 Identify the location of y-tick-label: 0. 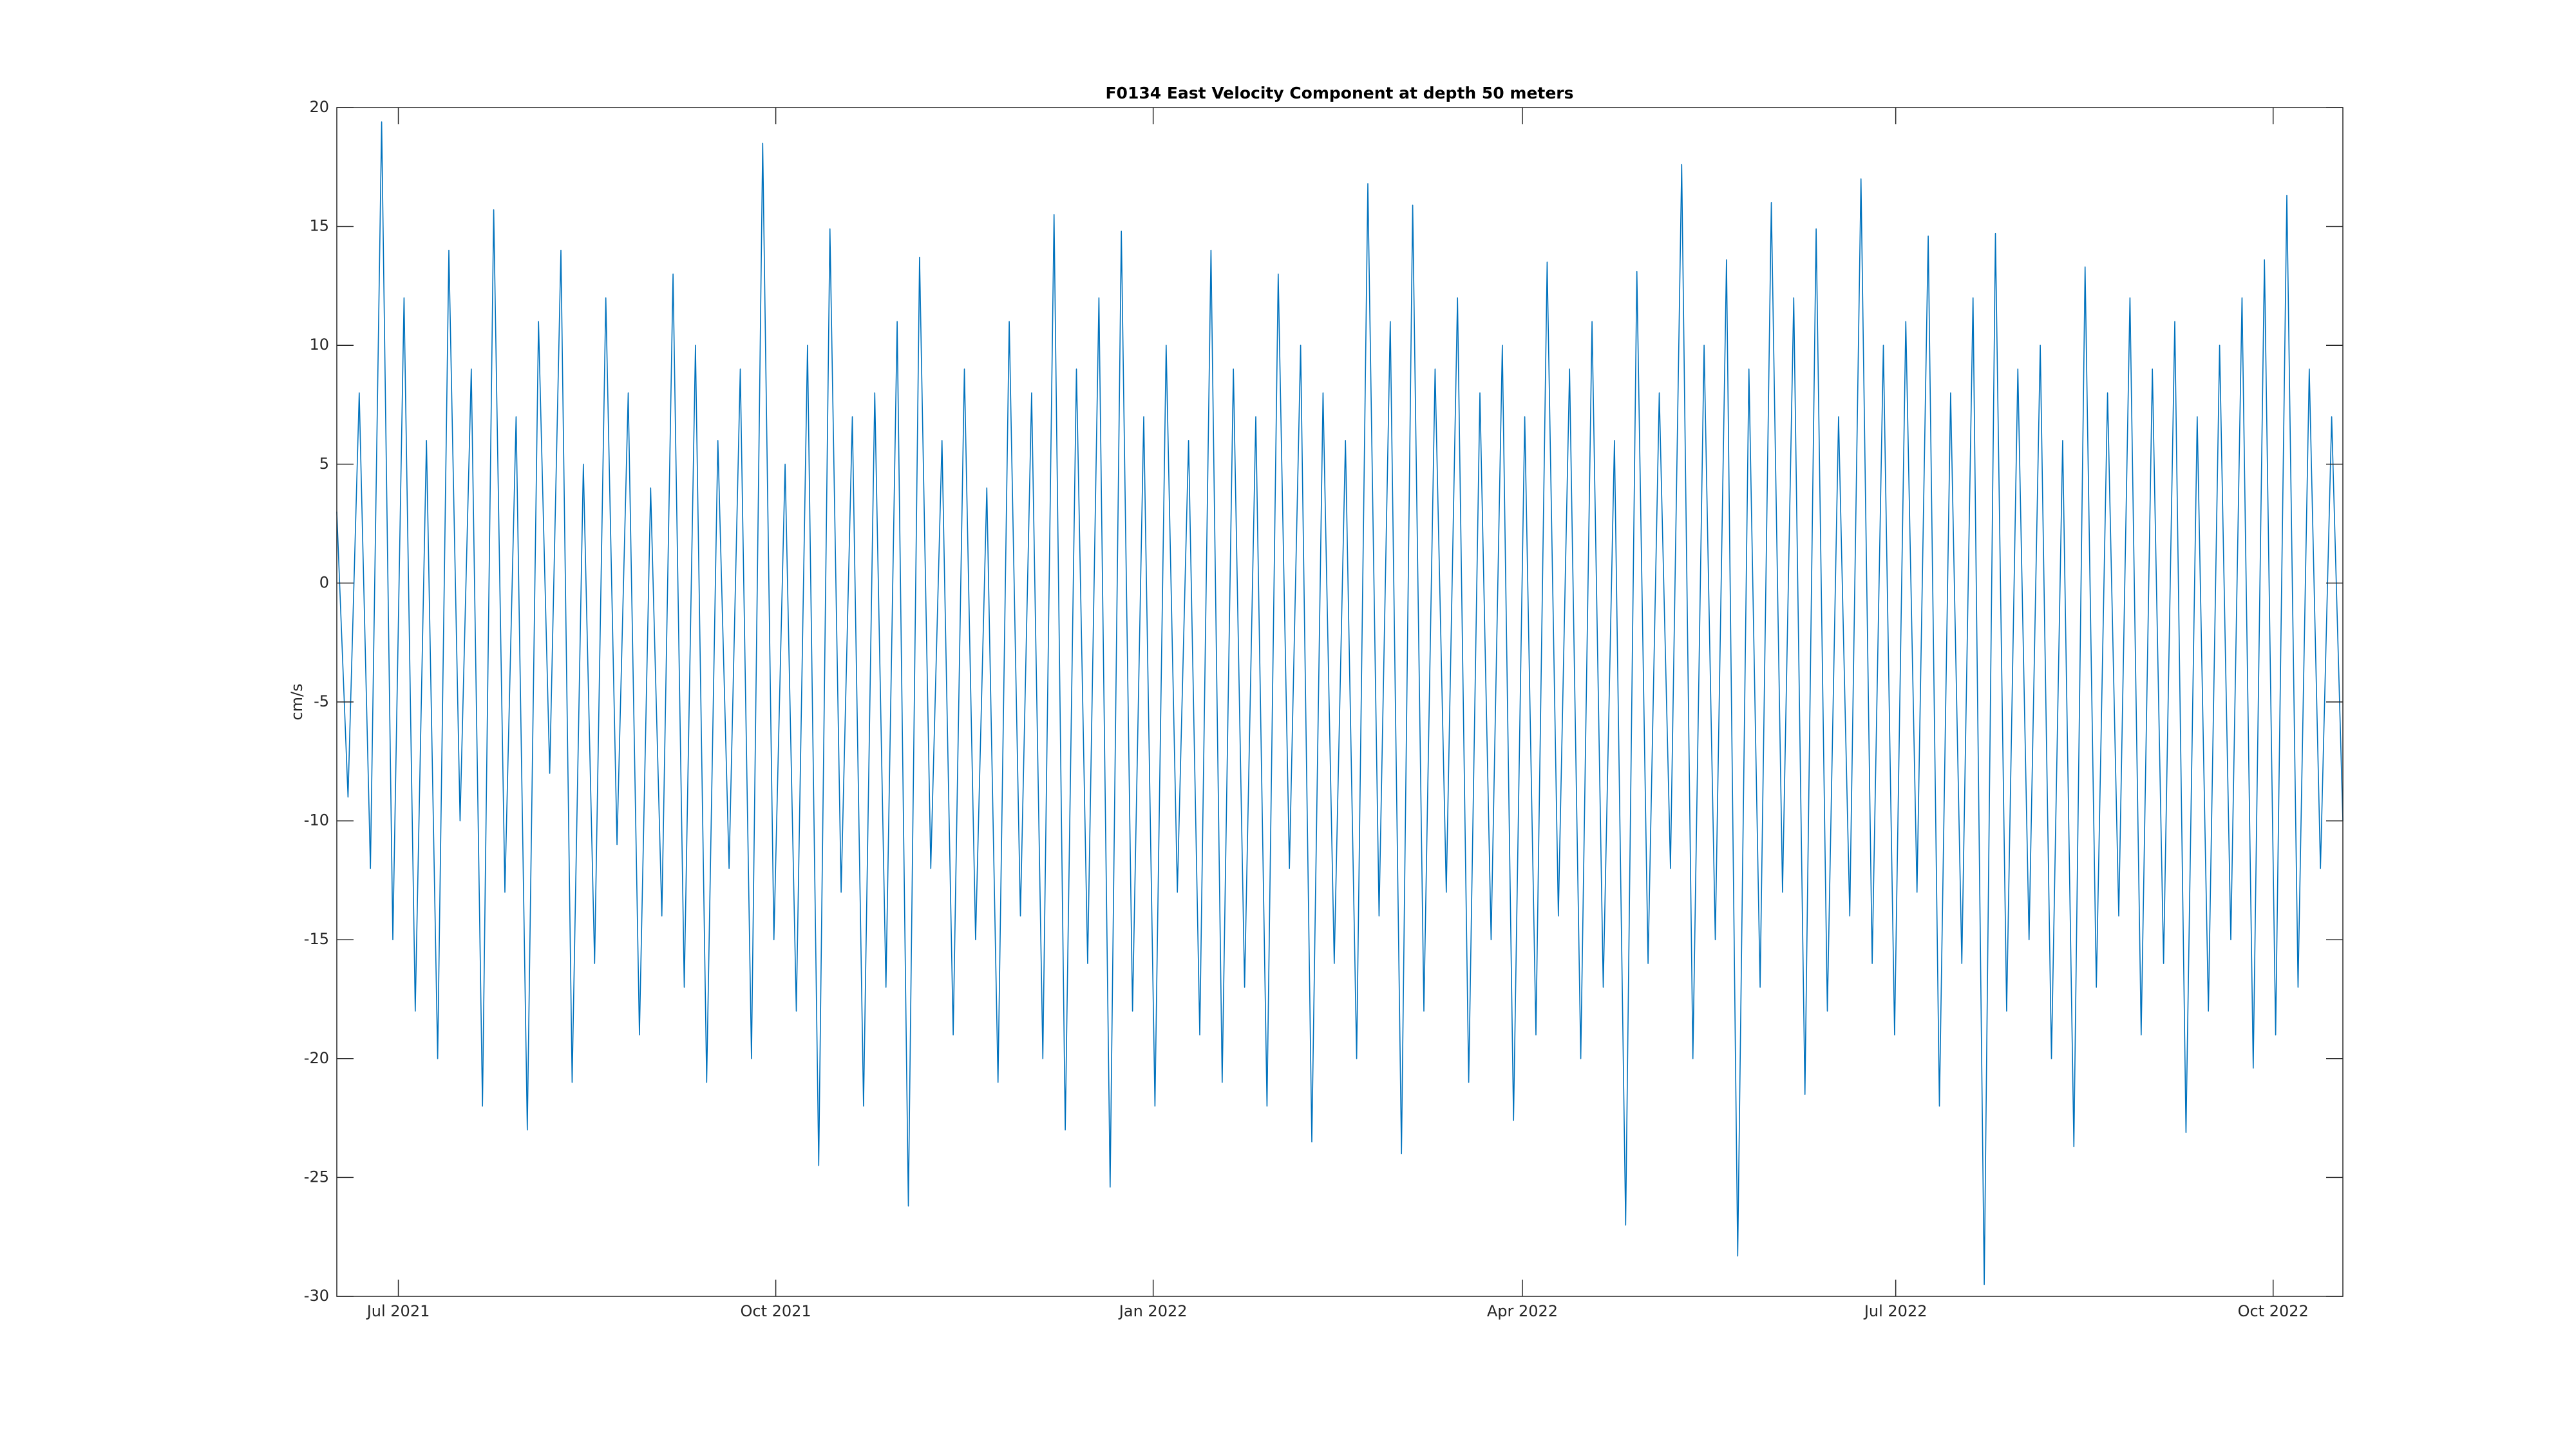
(324, 582).